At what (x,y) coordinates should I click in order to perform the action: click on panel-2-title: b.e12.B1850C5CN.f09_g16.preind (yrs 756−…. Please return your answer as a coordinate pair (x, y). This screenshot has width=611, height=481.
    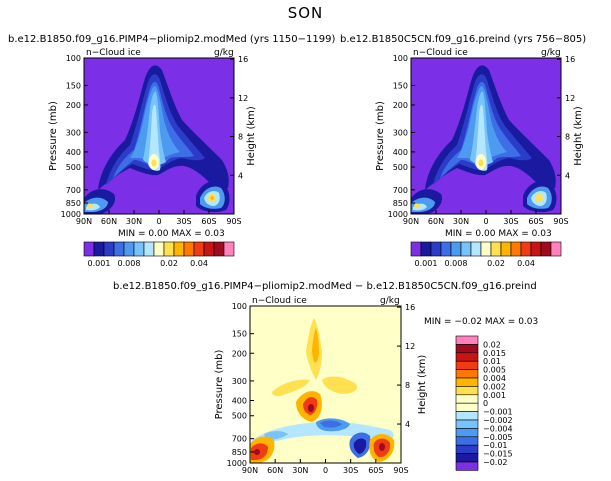
    Looking at the image, I should click on (463, 39).